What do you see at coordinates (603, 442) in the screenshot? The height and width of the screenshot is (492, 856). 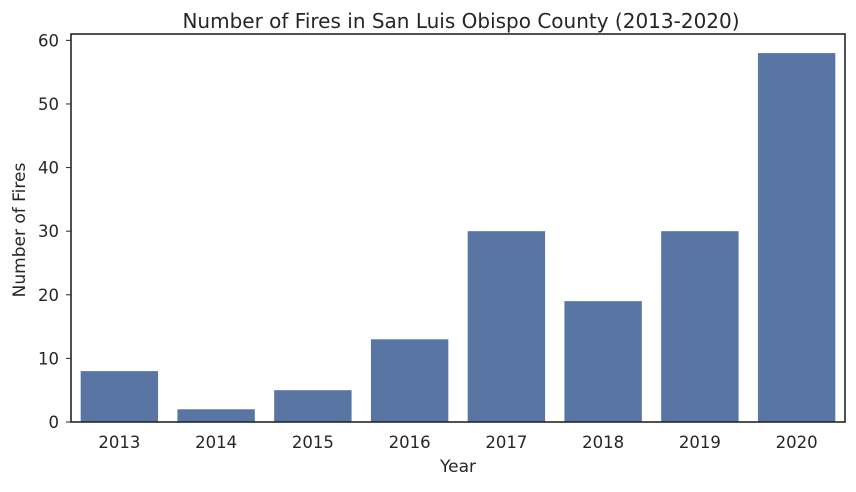 I see `x-tick-label: 2018` at bounding box center [603, 442].